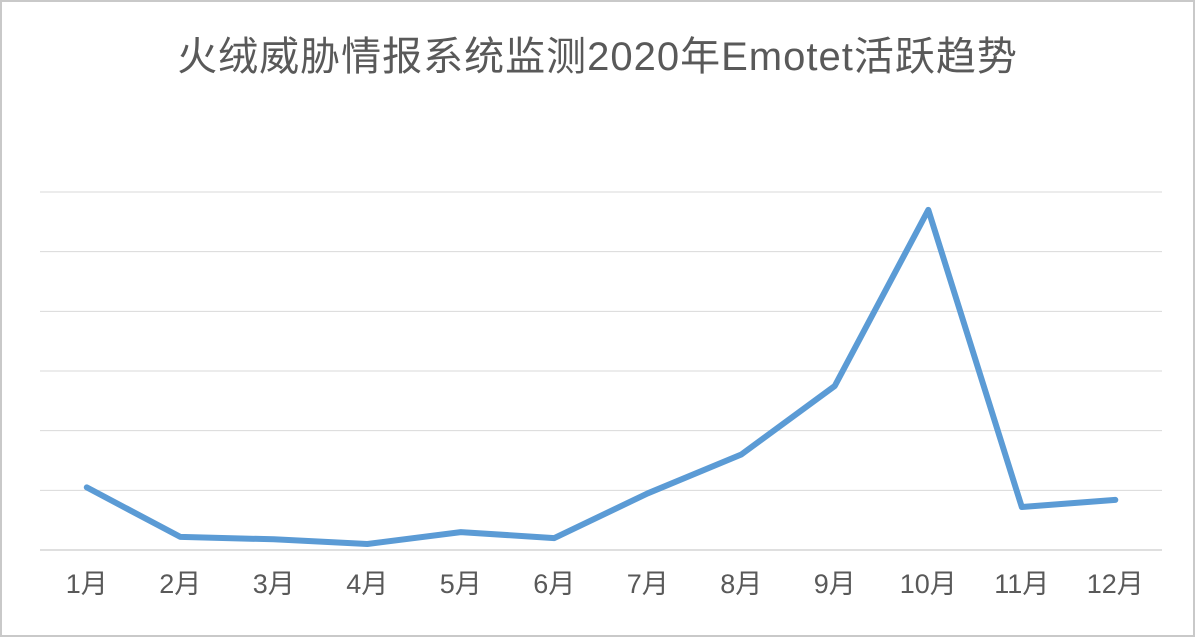 The width and height of the screenshot is (1195, 637). What do you see at coordinates (597, 57) in the screenshot?
I see `chart-title: 火绒威胁情报系统监测2020年Emotet活跃趋势` at bounding box center [597, 57].